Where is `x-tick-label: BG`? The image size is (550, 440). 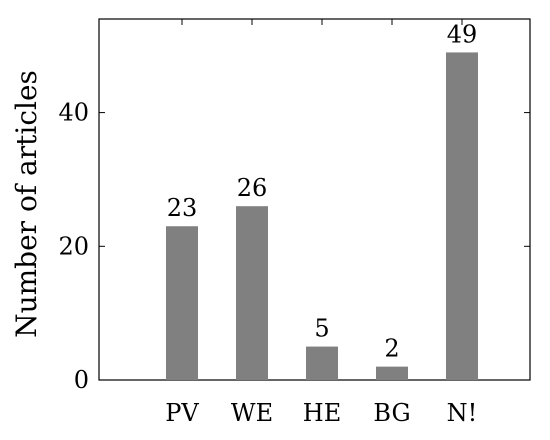 x-tick-label: BG is located at coordinates (391, 413).